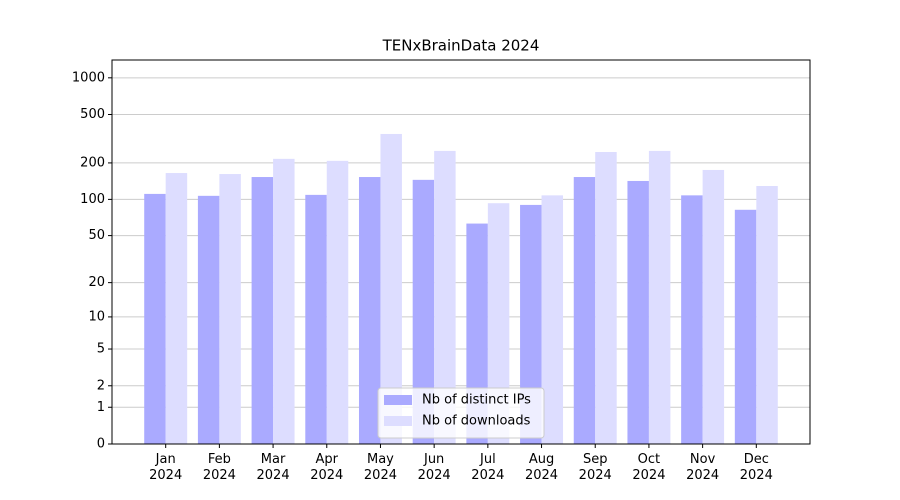 This screenshot has width=900, height=500. I want to click on y-tick-label: 10, so click(96, 316).